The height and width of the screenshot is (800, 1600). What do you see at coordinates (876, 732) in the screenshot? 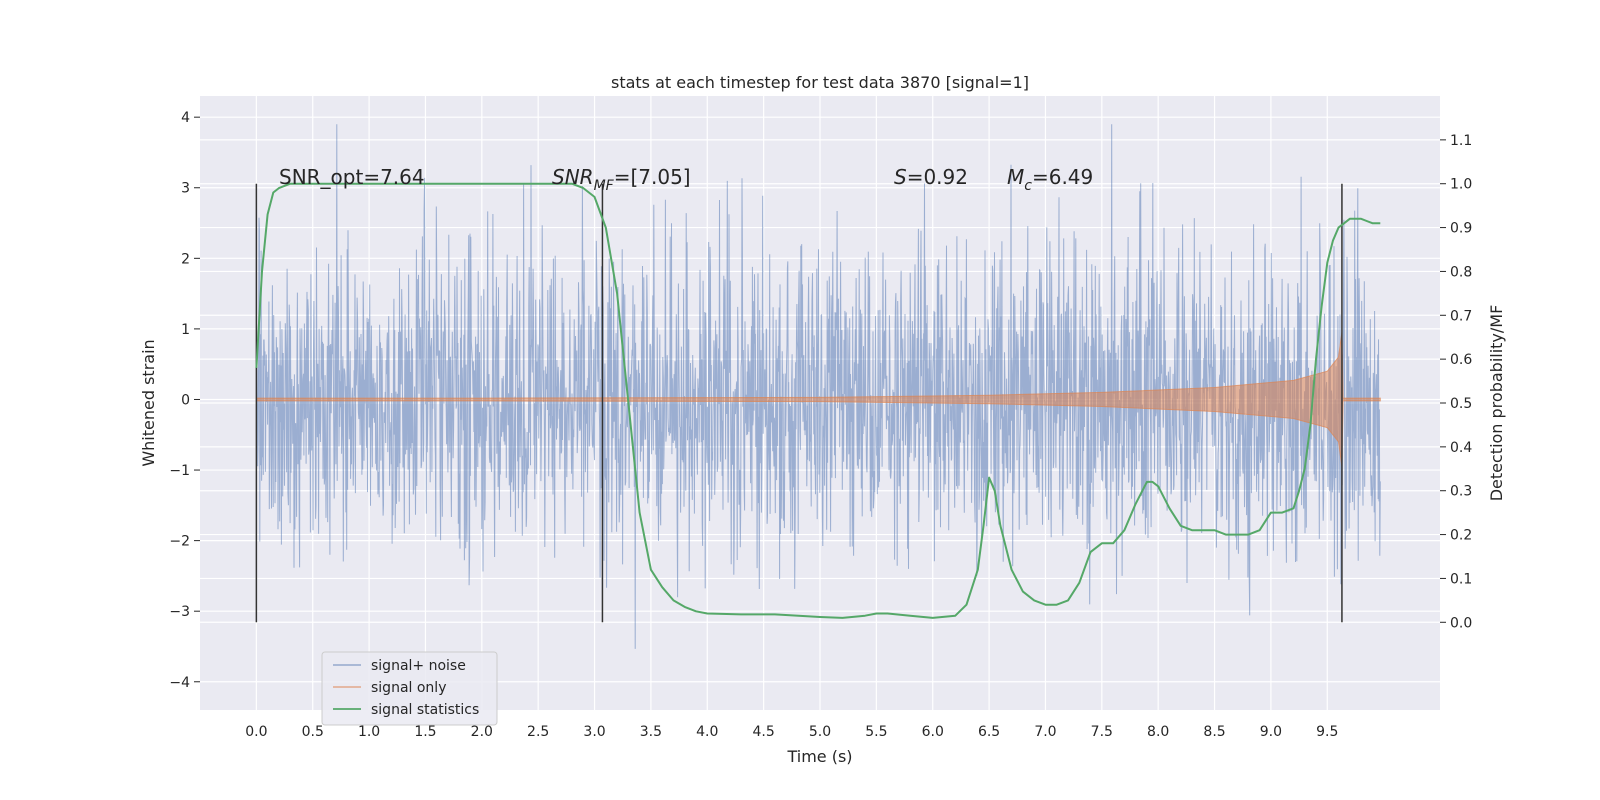
I see `x-tick-label: 5.5` at bounding box center [876, 732].